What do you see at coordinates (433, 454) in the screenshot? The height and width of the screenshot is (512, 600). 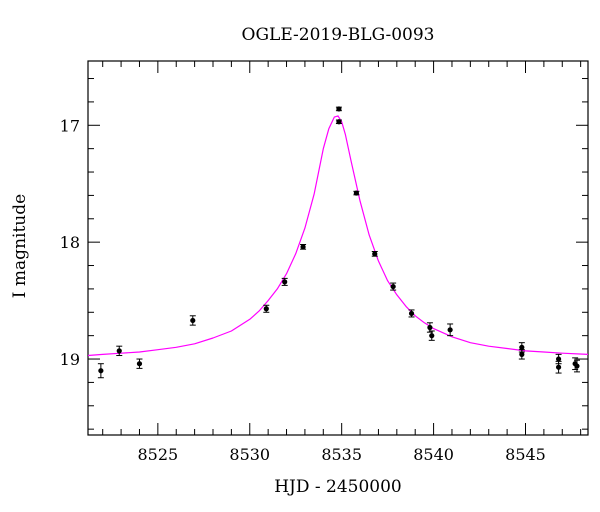 I see `x-tick-label: 8540` at bounding box center [433, 454].